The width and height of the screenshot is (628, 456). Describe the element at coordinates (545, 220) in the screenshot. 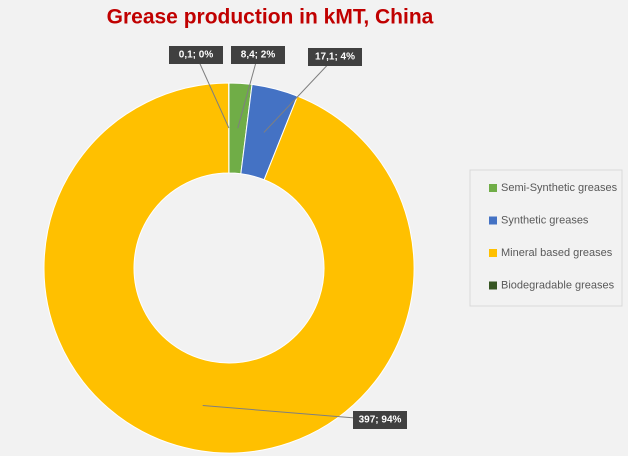

I see `legend-label: Synthetic greases` at that location.